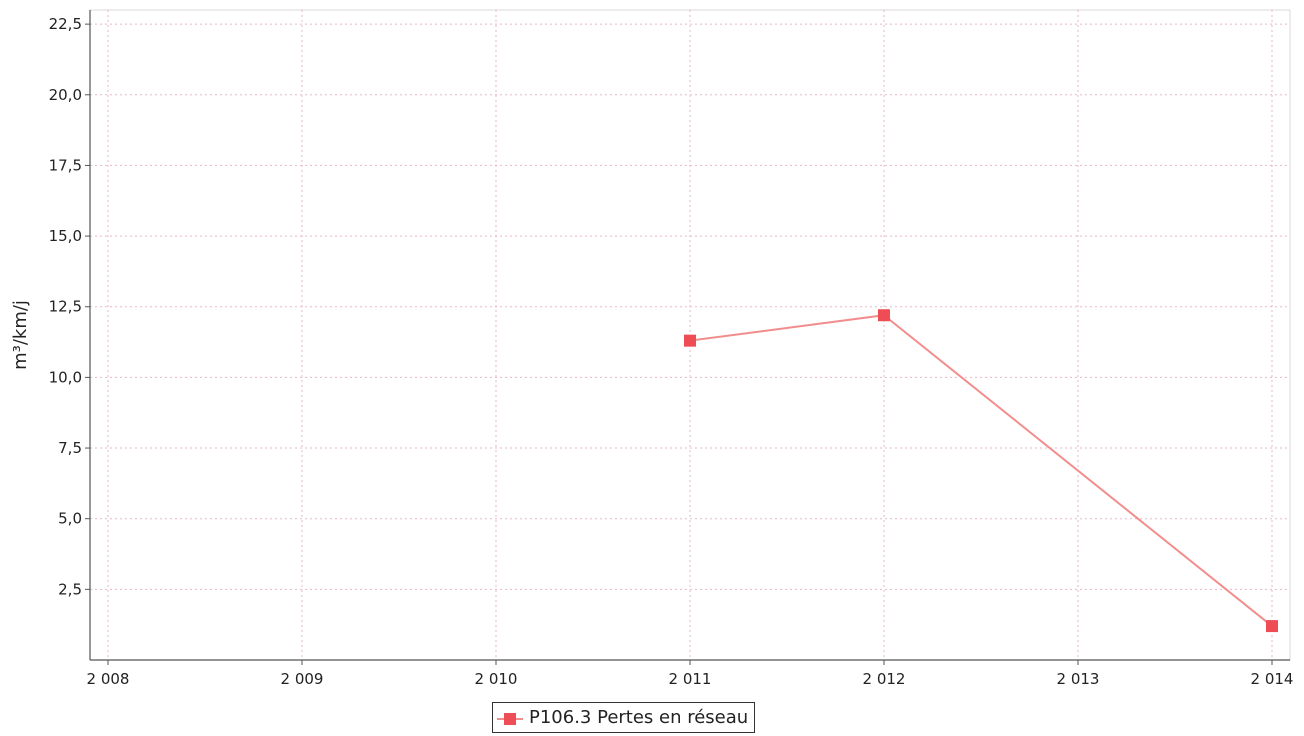 The width and height of the screenshot is (1304, 736). Describe the element at coordinates (65, 307) in the screenshot. I see `y-tick-label: 12,5` at that location.